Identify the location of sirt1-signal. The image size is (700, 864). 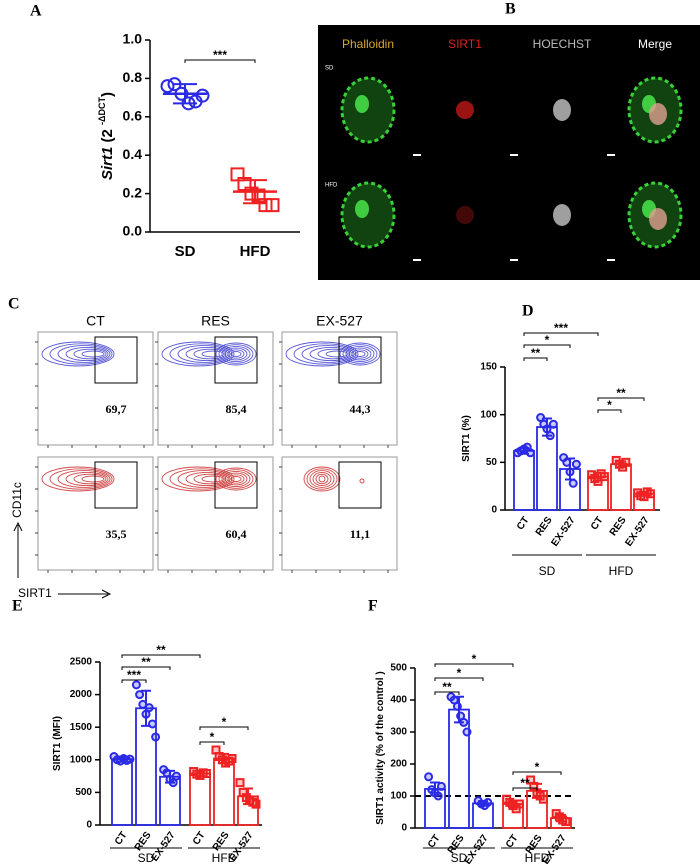
(465, 110).